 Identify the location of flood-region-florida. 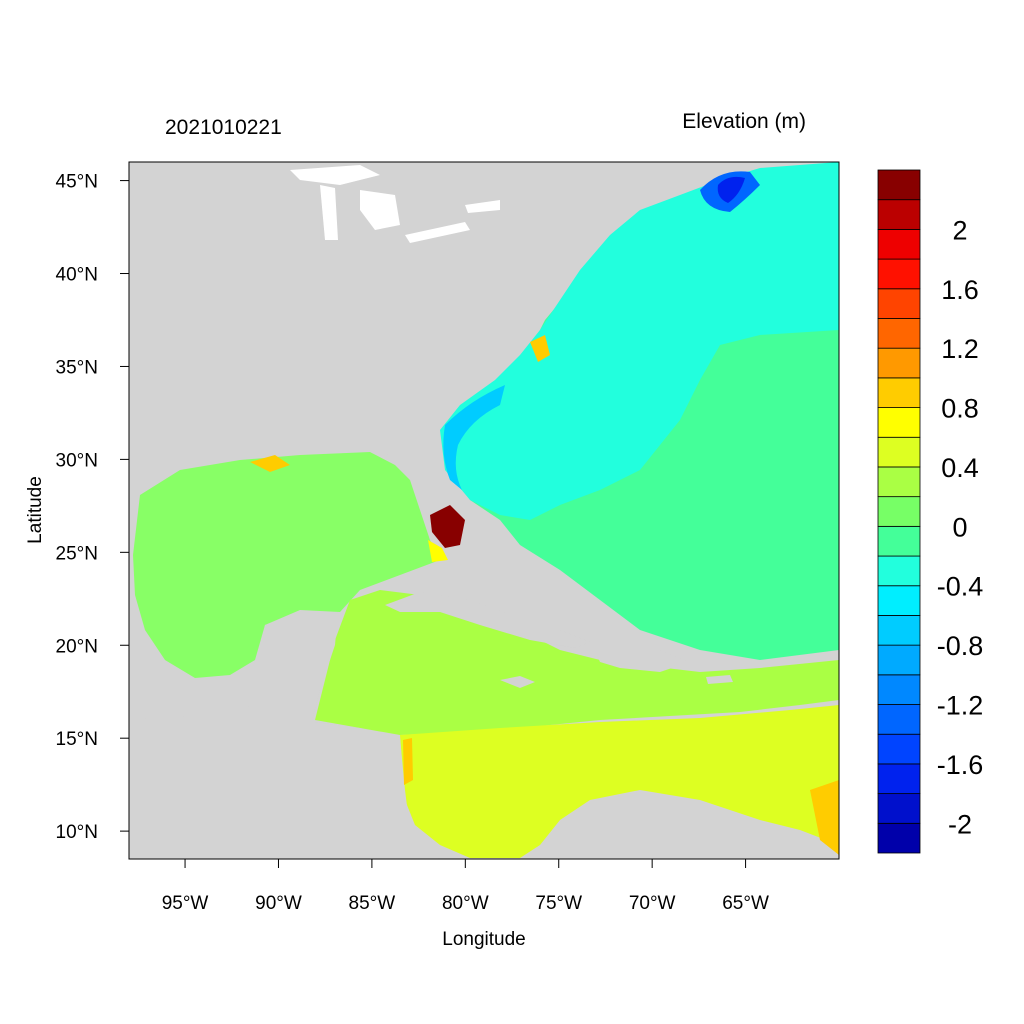
(447, 526).